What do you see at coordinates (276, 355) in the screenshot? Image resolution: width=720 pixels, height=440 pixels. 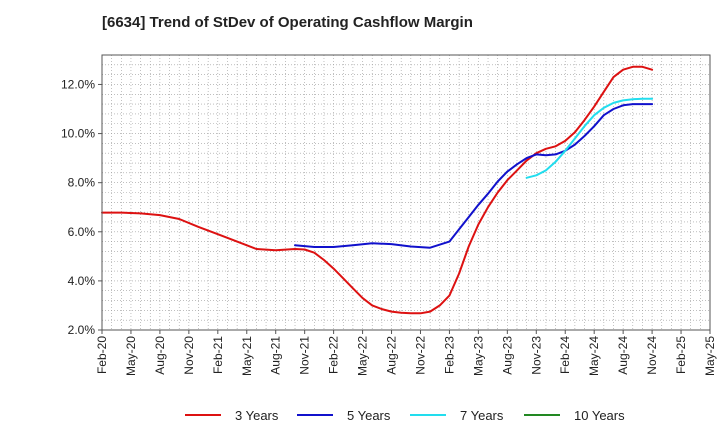 I see `x-tick-label: Aug-21` at bounding box center [276, 355].